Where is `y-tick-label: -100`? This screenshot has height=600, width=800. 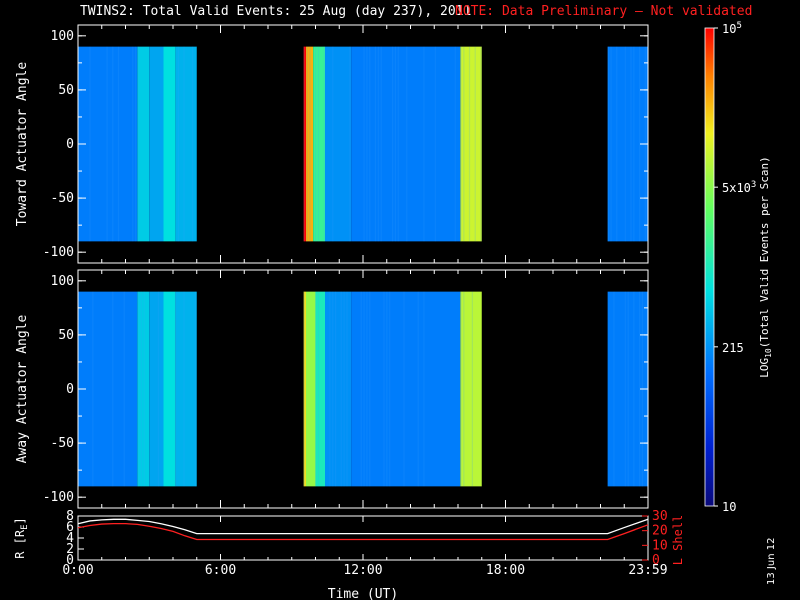 y-tick-label: -100 is located at coordinates (58, 252).